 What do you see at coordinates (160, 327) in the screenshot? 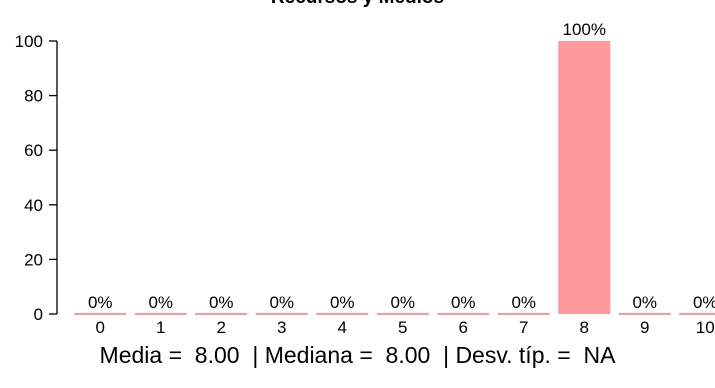
I see `x-tick-label: 1` at bounding box center [160, 327].